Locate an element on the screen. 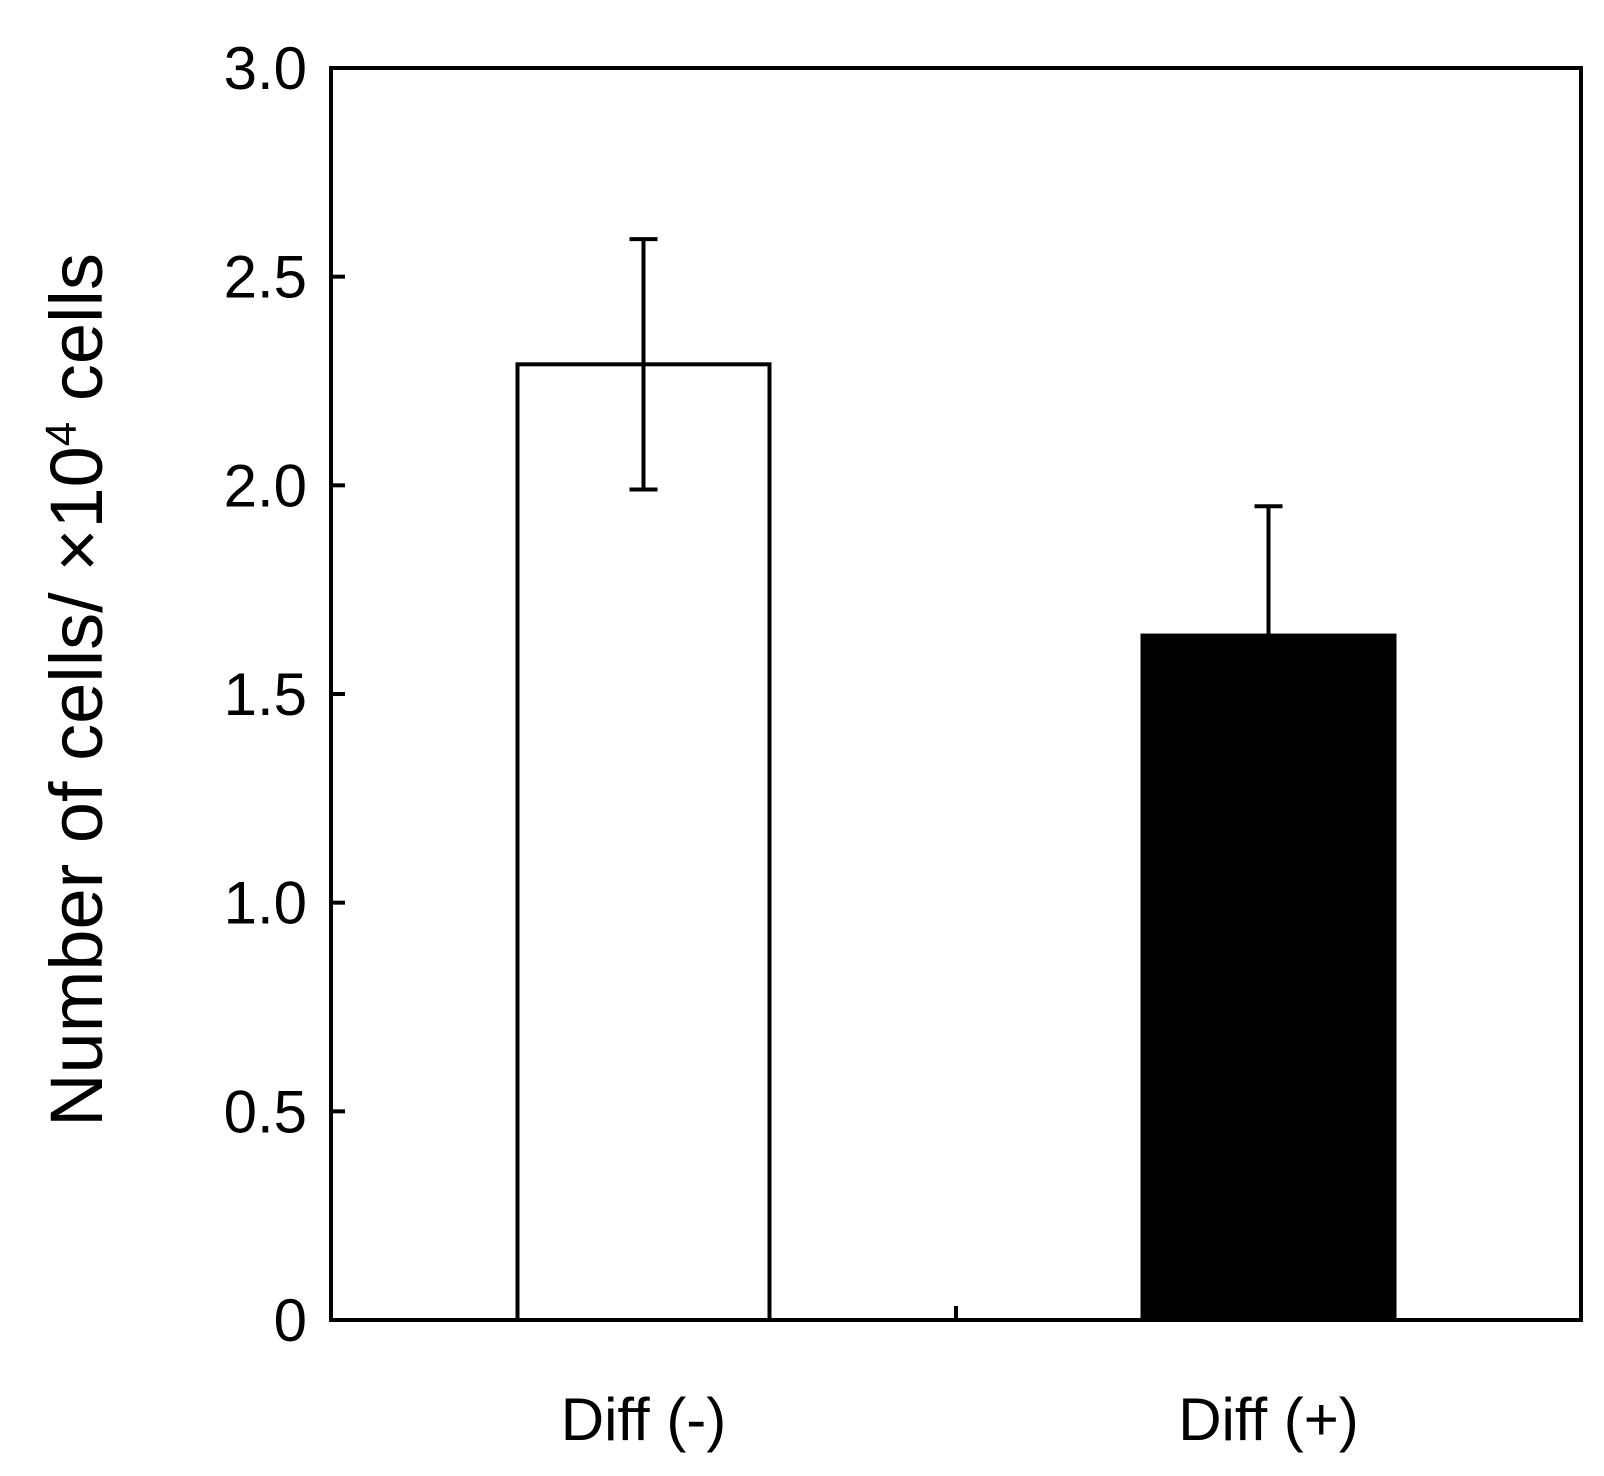  x-category-label: Diff (-) is located at coordinates (644, 1419).